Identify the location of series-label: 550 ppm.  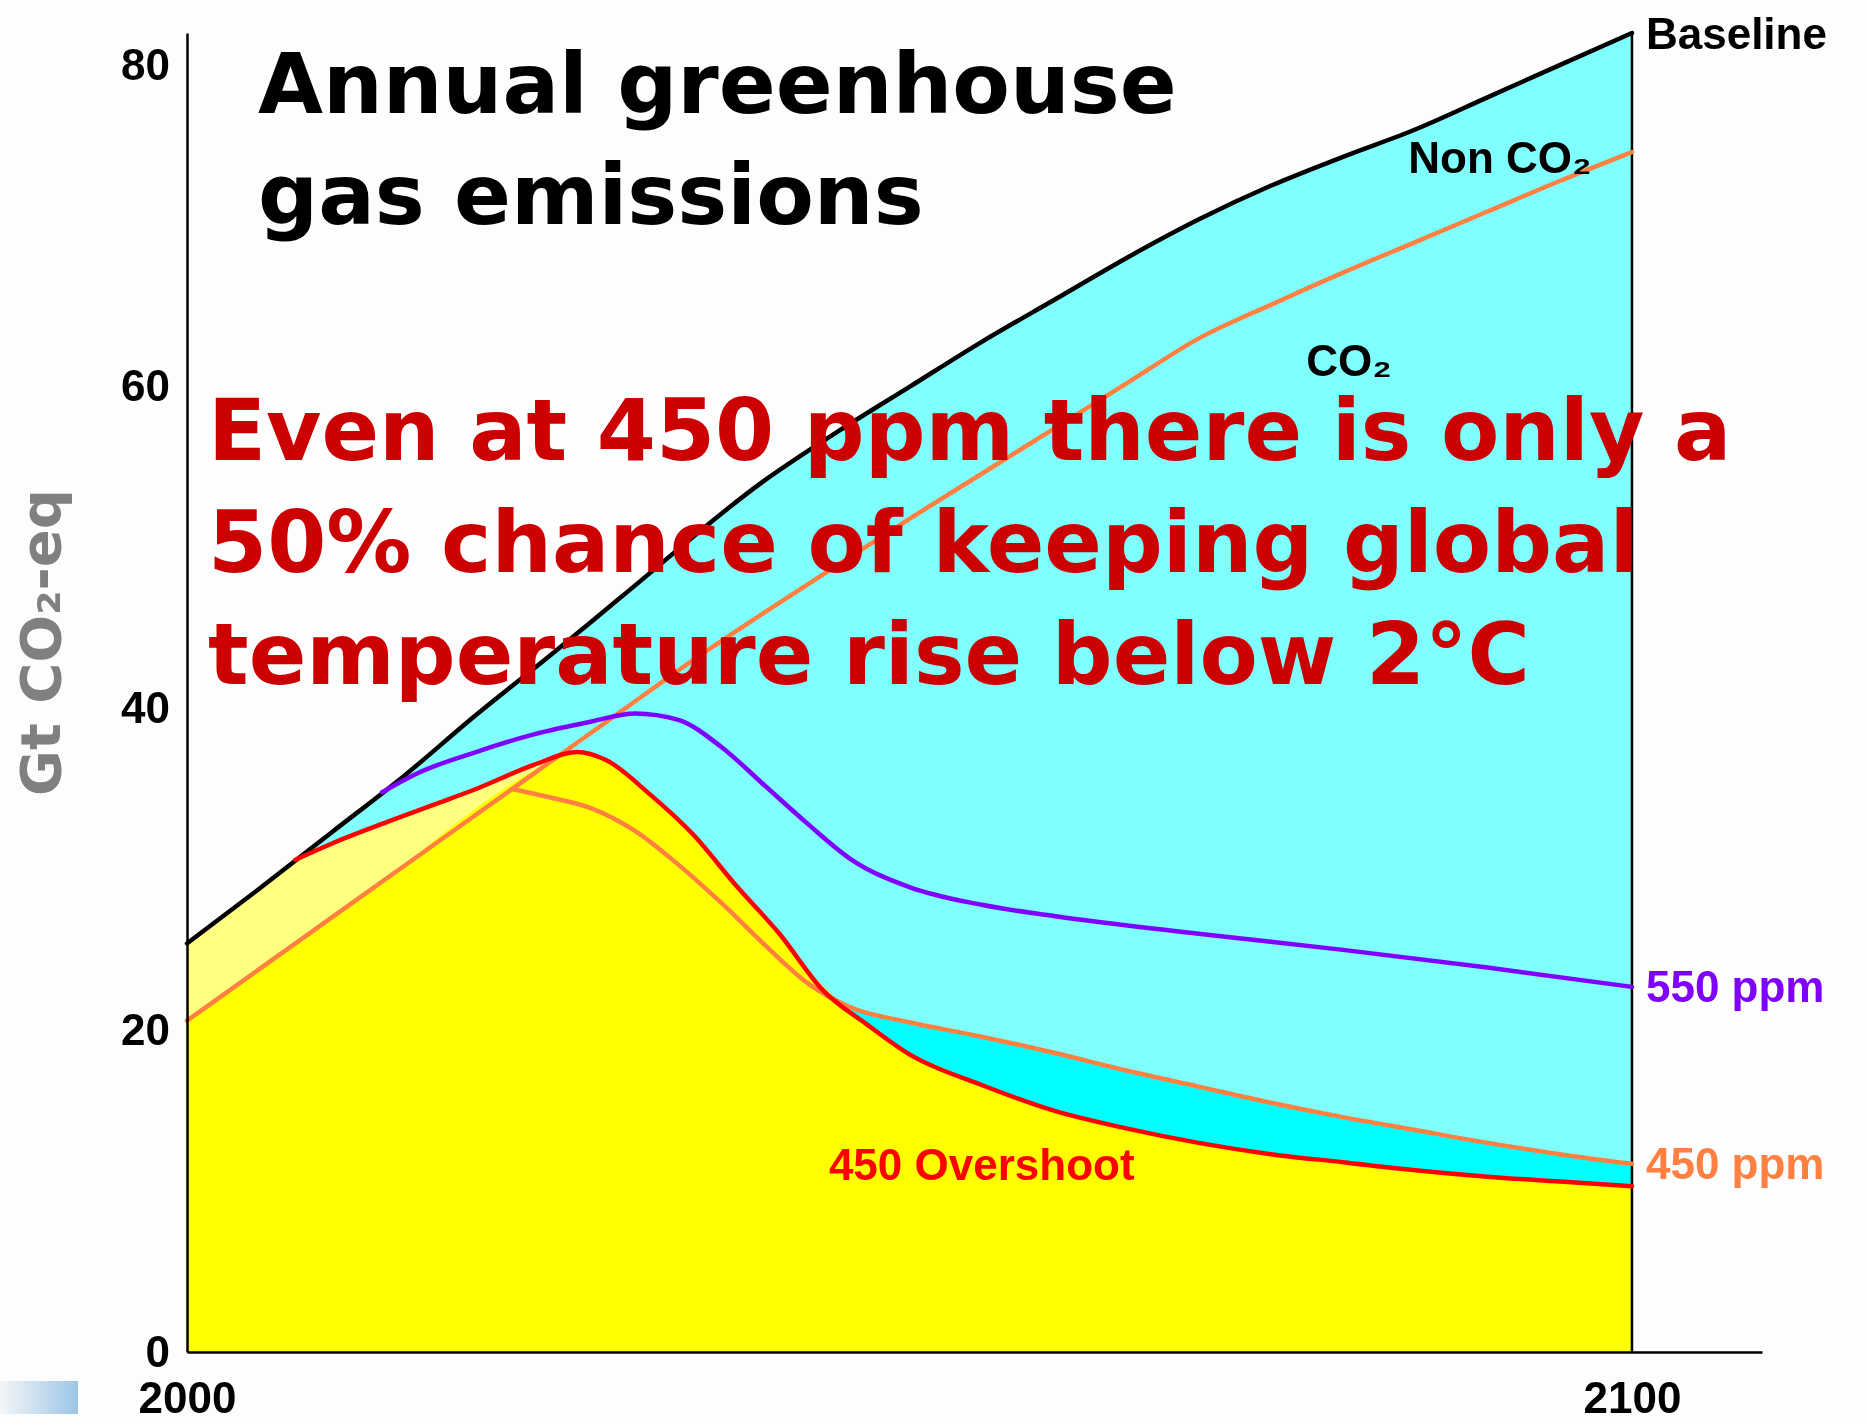
(1735, 987).